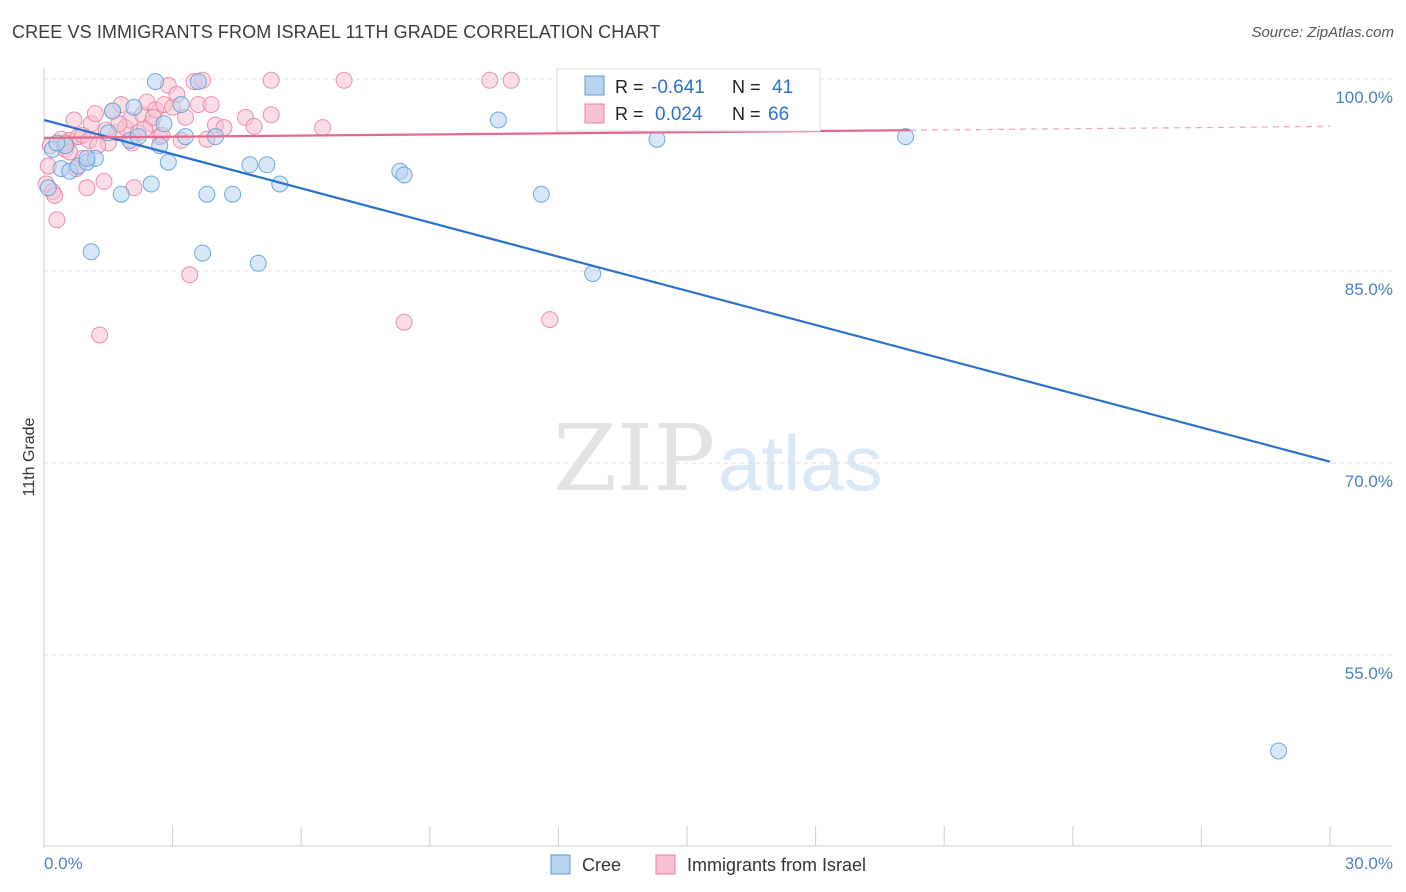 This screenshot has width=1406, height=892. I want to click on stats-legend-swatch-israel, so click(594, 113).